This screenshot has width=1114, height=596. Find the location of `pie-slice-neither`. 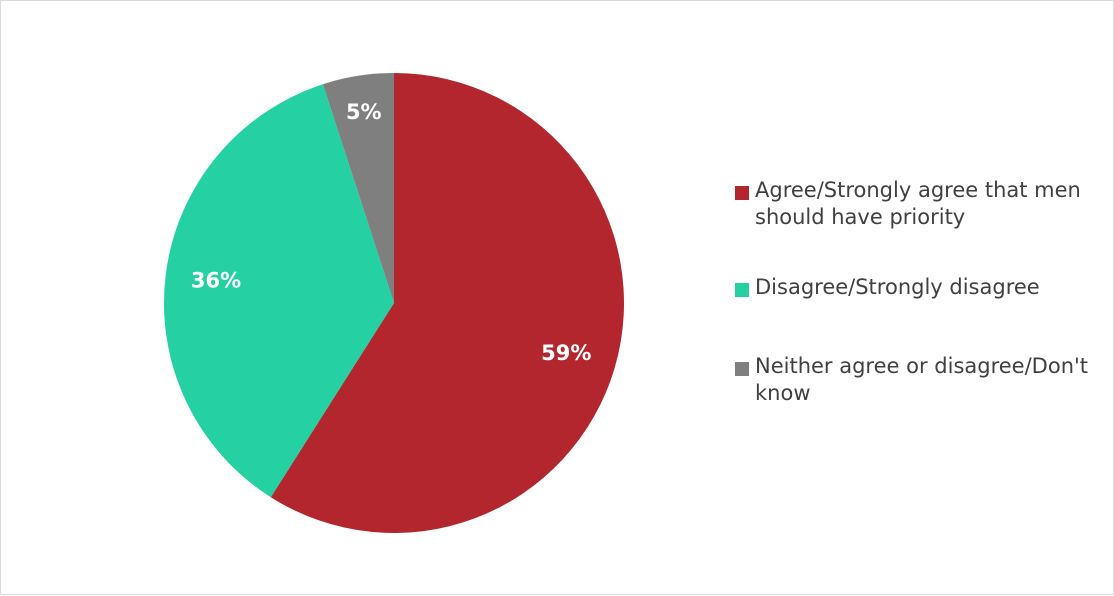

pie-slice-neither is located at coordinates (358, 188).